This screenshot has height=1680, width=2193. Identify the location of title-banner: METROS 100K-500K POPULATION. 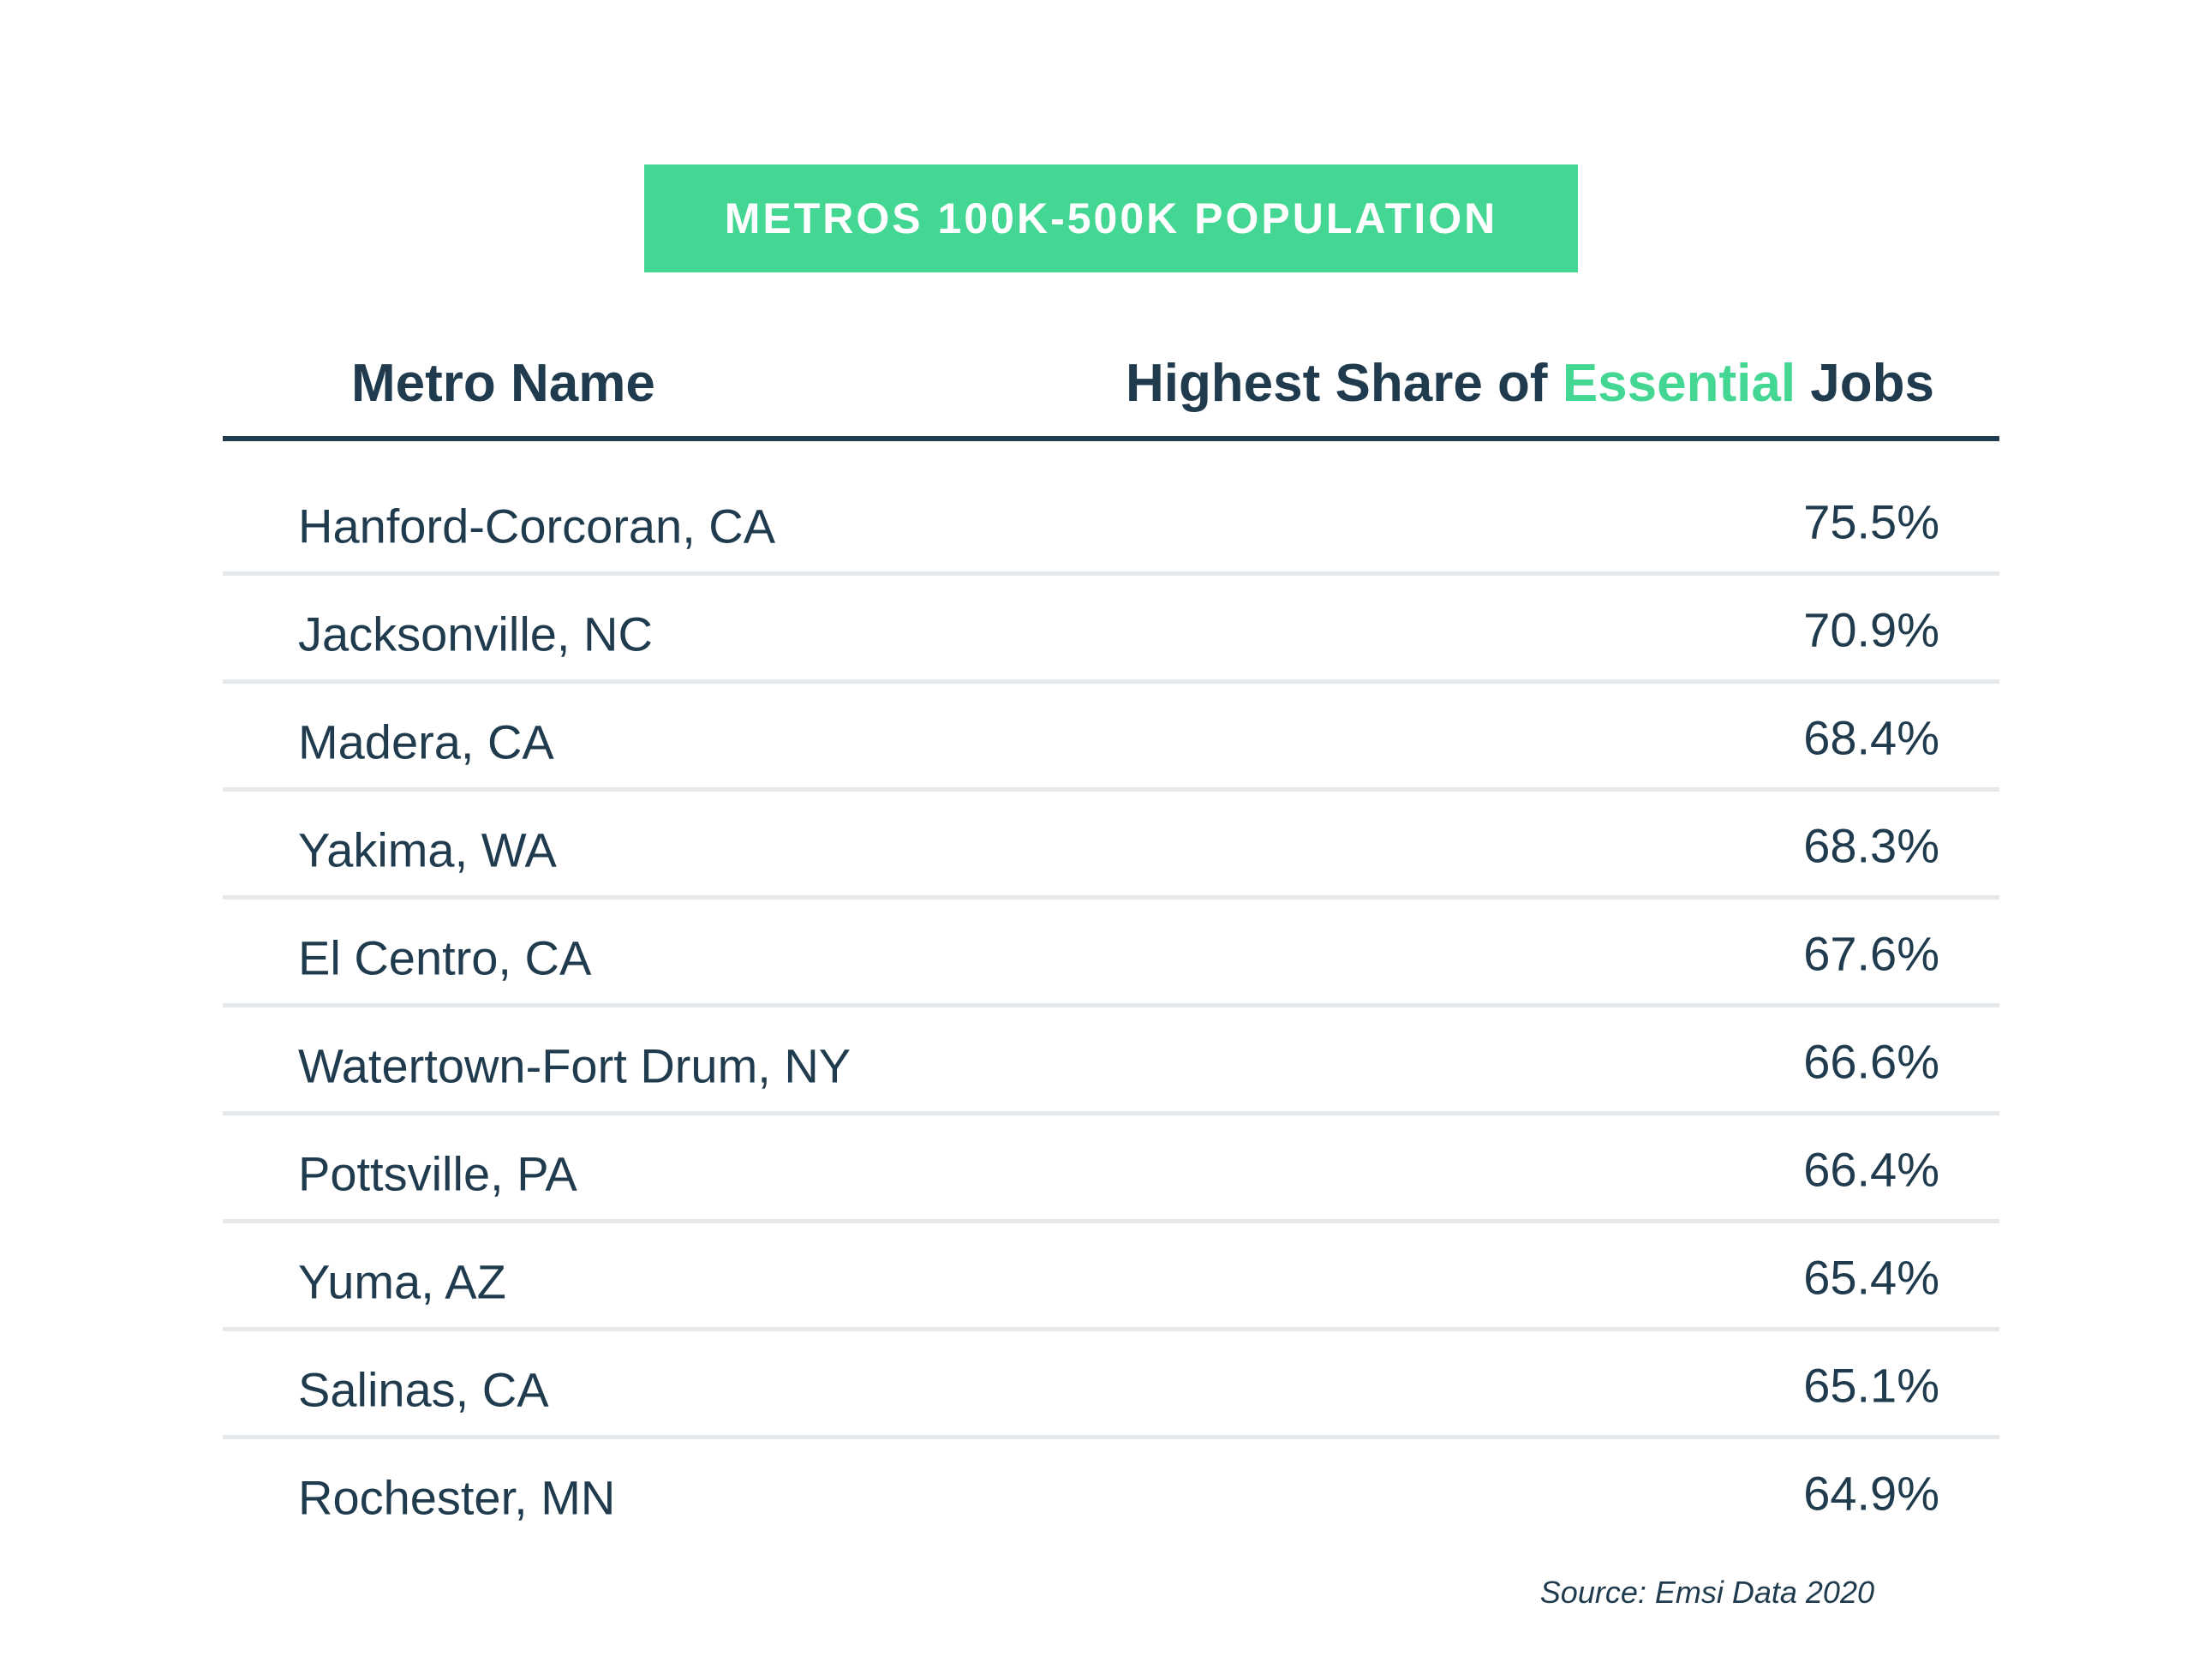
(1111, 218).